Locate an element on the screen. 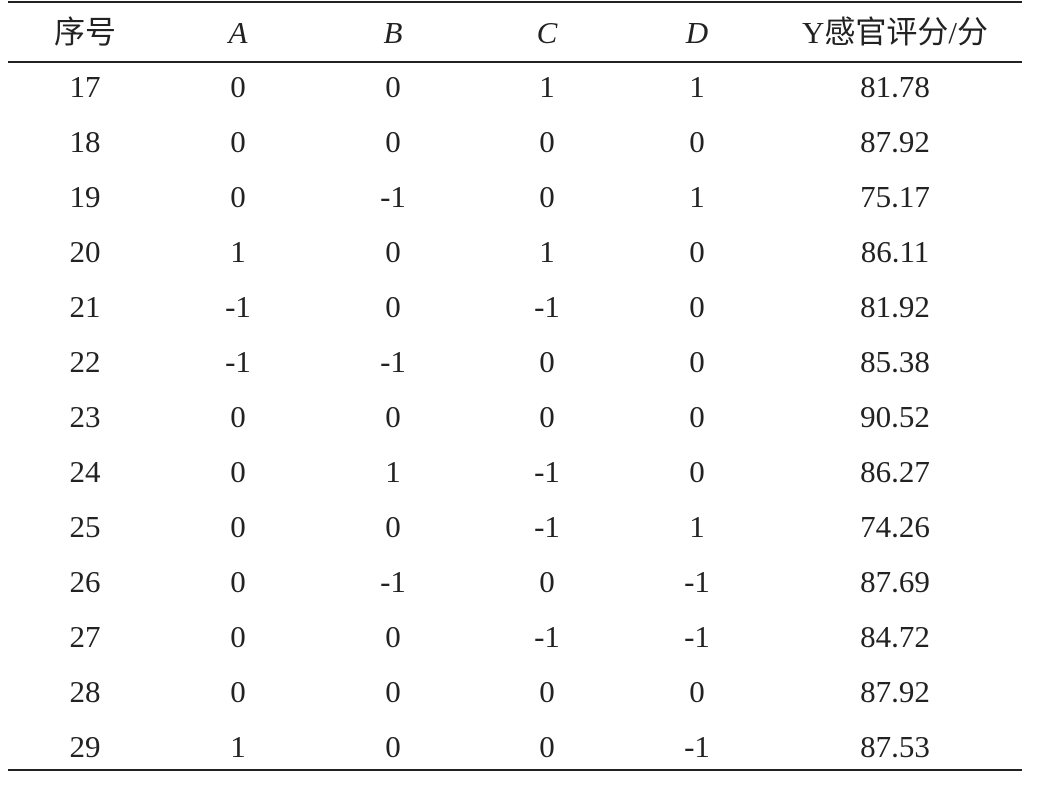 The width and height of the screenshot is (1053, 787). header-cell: B is located at coordinates (393, 32).